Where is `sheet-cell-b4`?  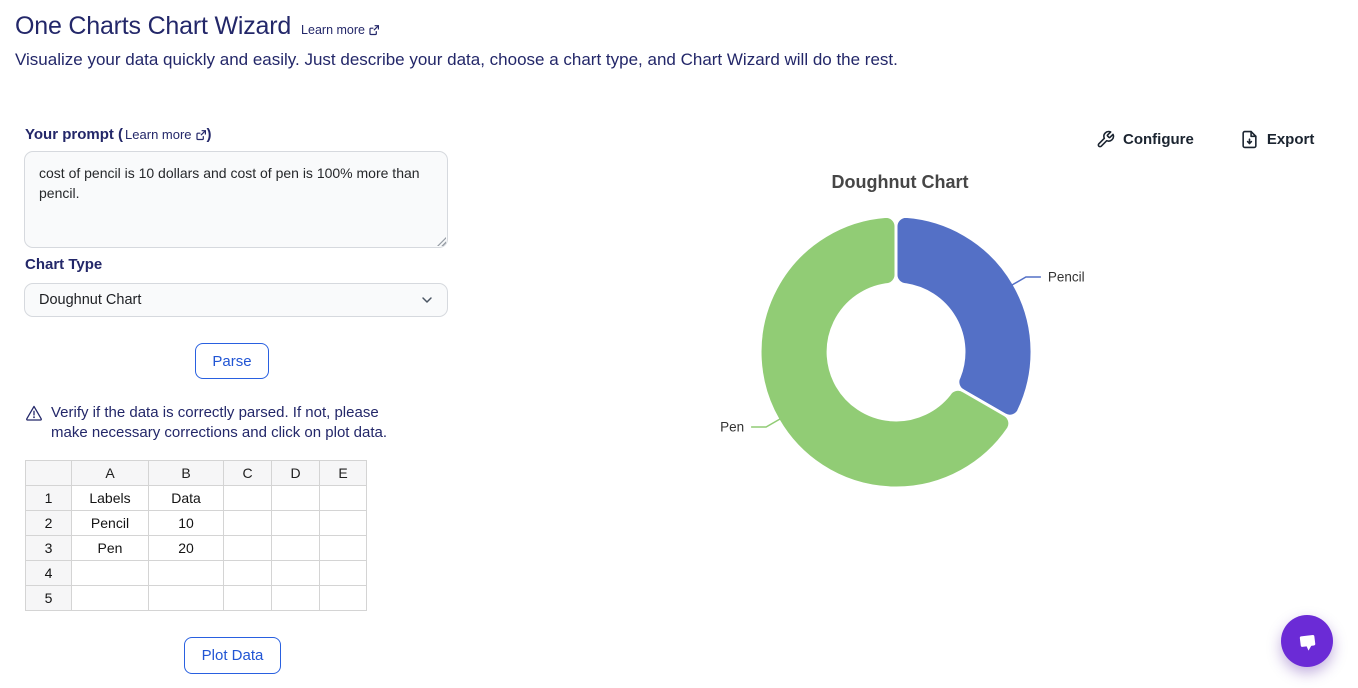
sheet-cell-b4 is located at coordinates (186, 573).